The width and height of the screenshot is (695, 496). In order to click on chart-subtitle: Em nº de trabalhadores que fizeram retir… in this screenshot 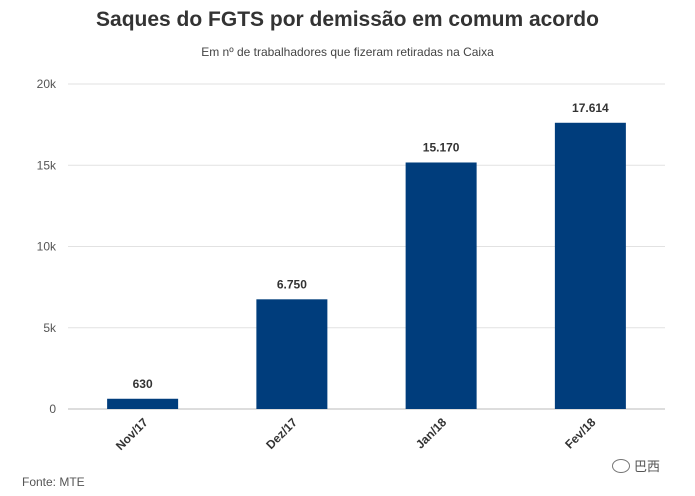, I will do `click(347, 52)`.